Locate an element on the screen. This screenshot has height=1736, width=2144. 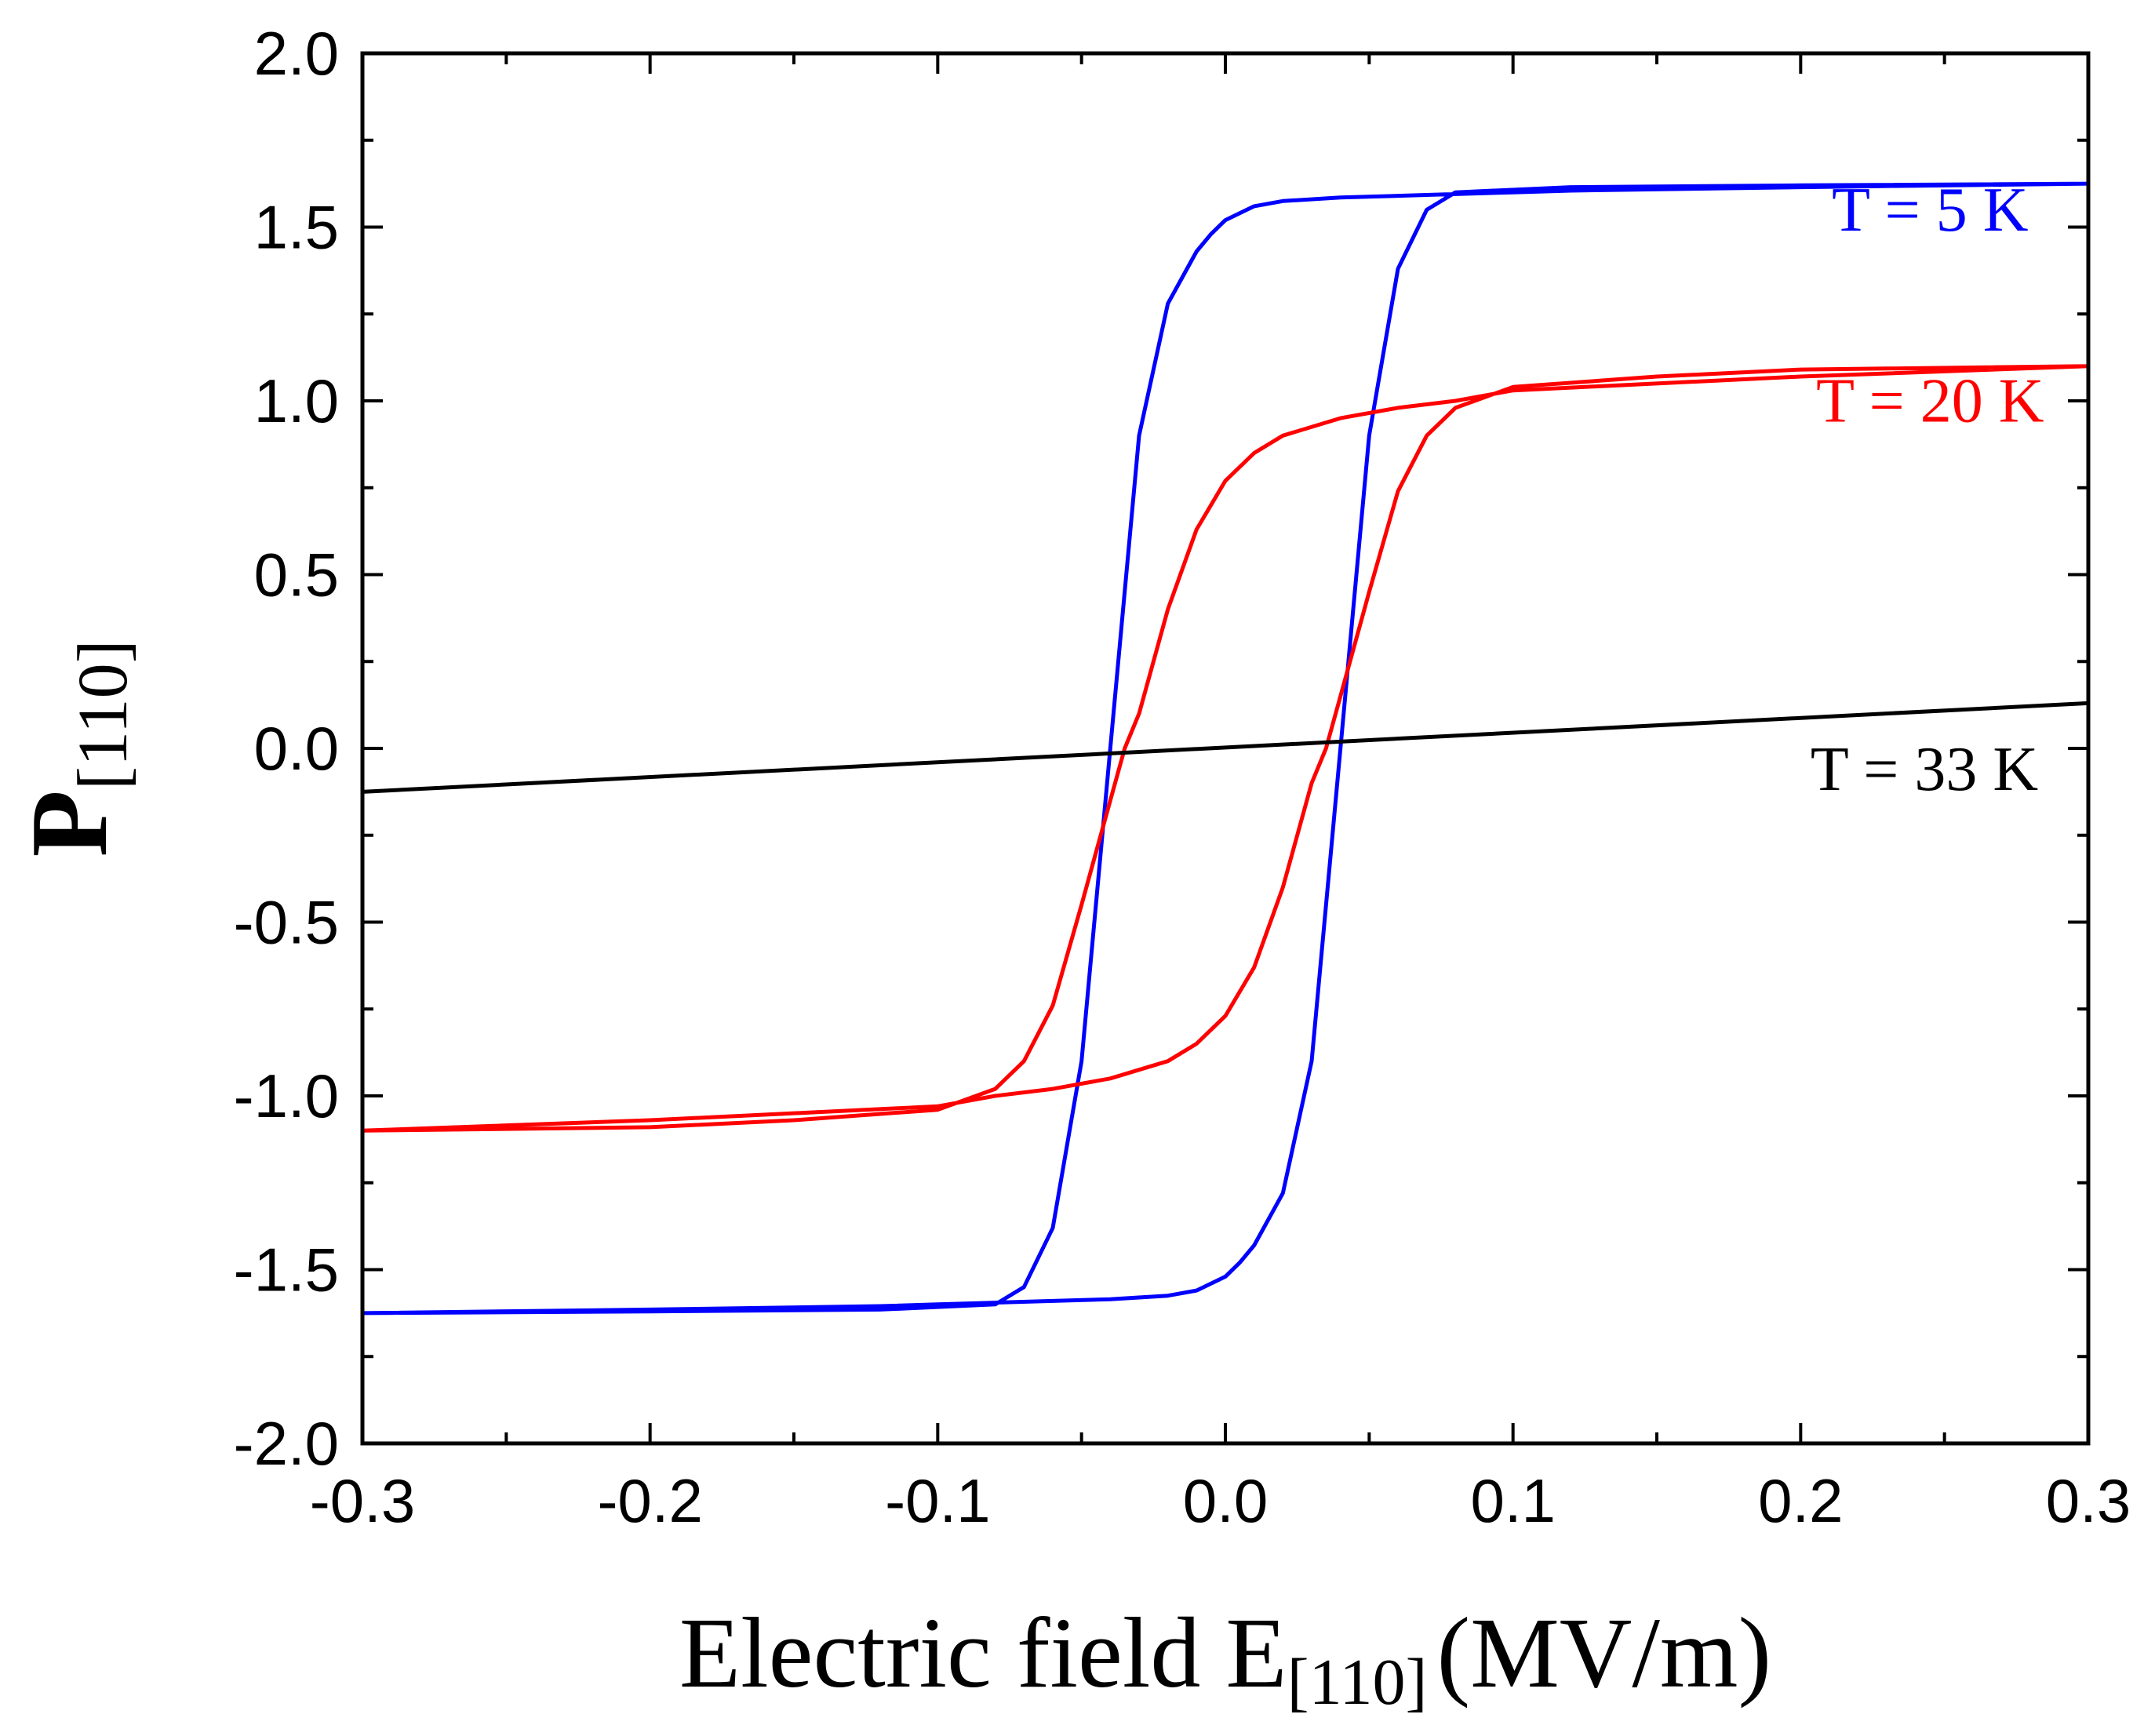
series-label-t-5-k: T = 5 K is located at coordinates (1930, 210).